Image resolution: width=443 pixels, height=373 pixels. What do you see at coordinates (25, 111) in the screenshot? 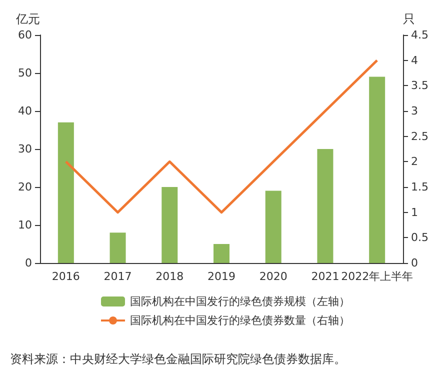
I see `y-tick-label: 40` at bounding box center [25, 111].